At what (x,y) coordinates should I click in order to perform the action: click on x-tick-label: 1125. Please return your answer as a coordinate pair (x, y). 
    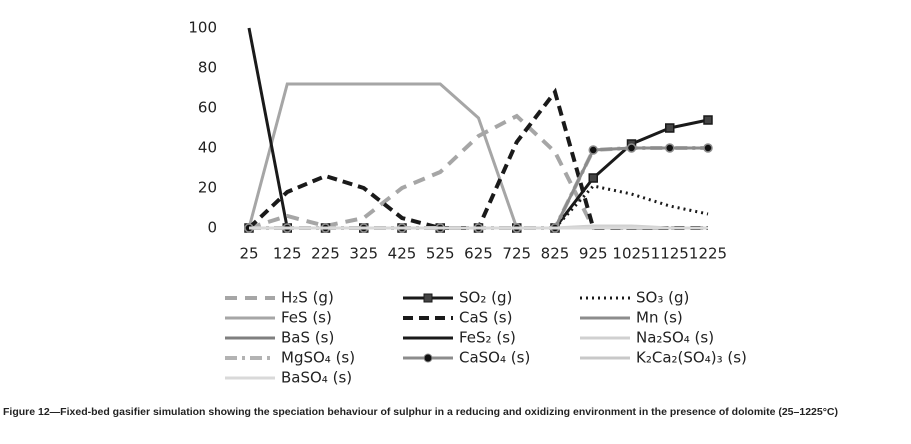
    Looking at the image, I should click on (670, 254).